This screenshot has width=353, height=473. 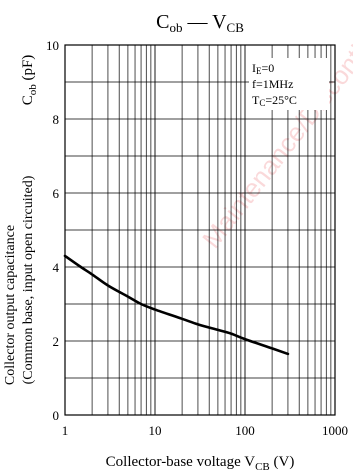 I want to click on conditions-text: IE=0f=1MHz TC=25°C, so click(x=274, y=84).